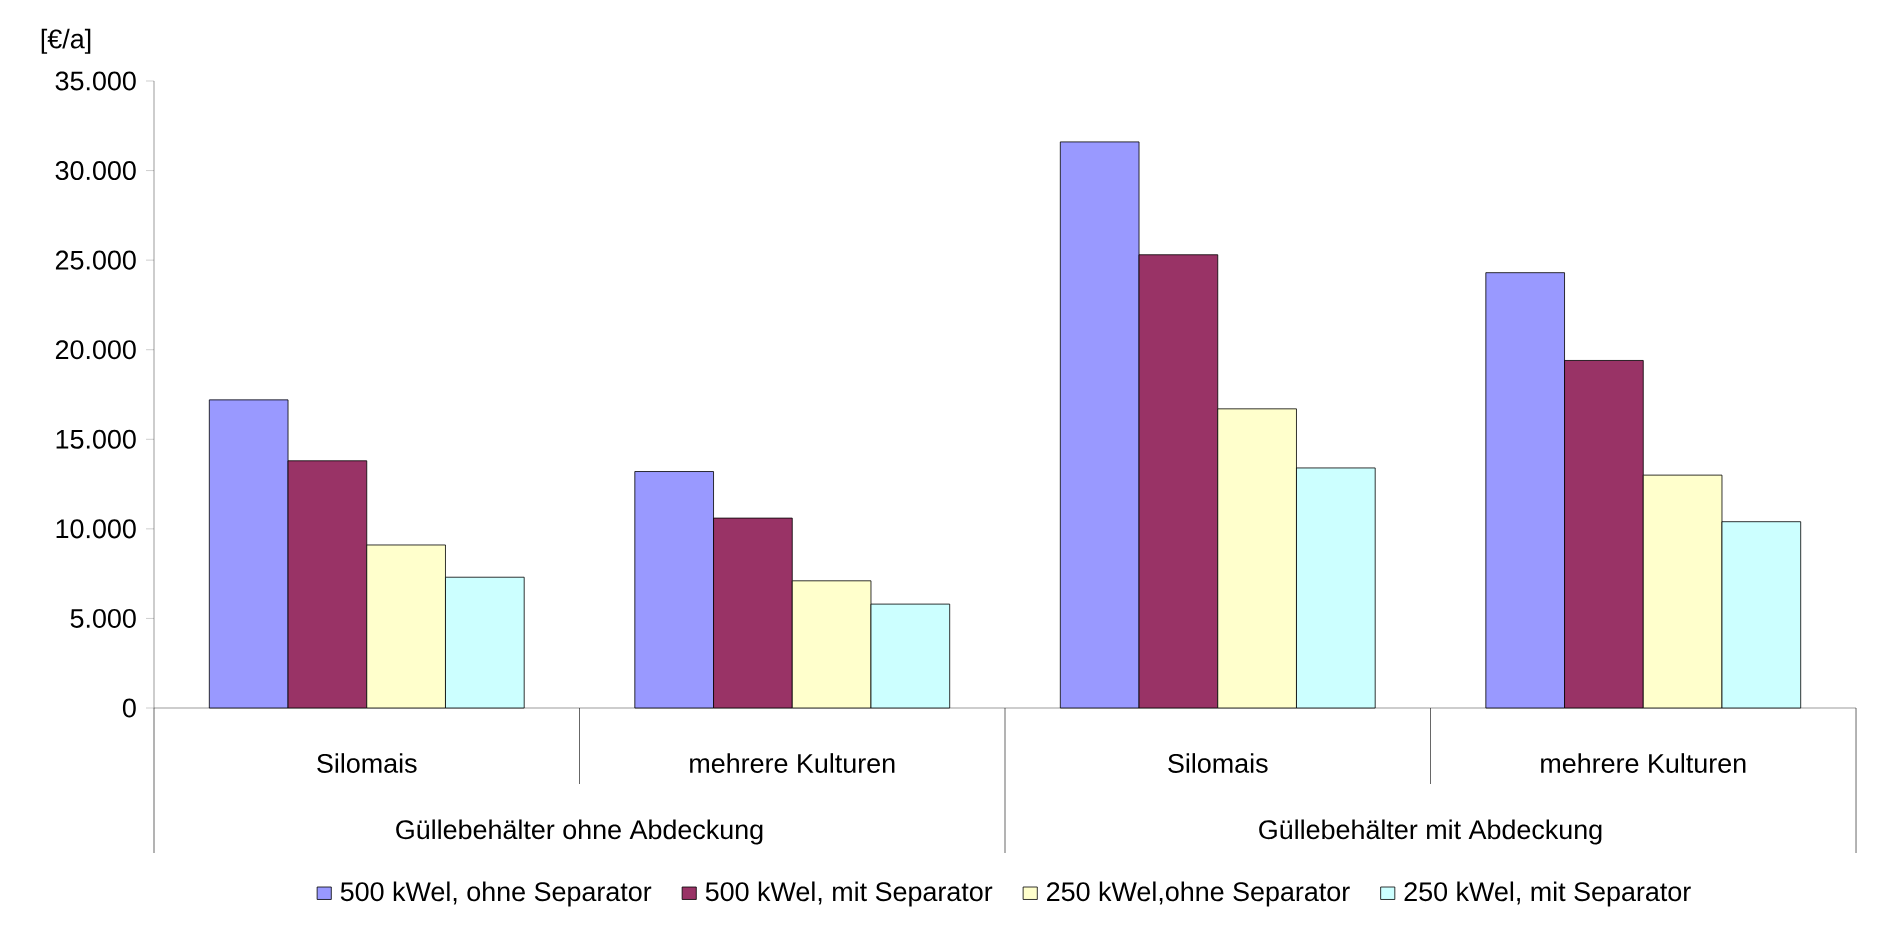  I want to click on text: Güllebehälter mit Abdeckung, so click(1430, 832).